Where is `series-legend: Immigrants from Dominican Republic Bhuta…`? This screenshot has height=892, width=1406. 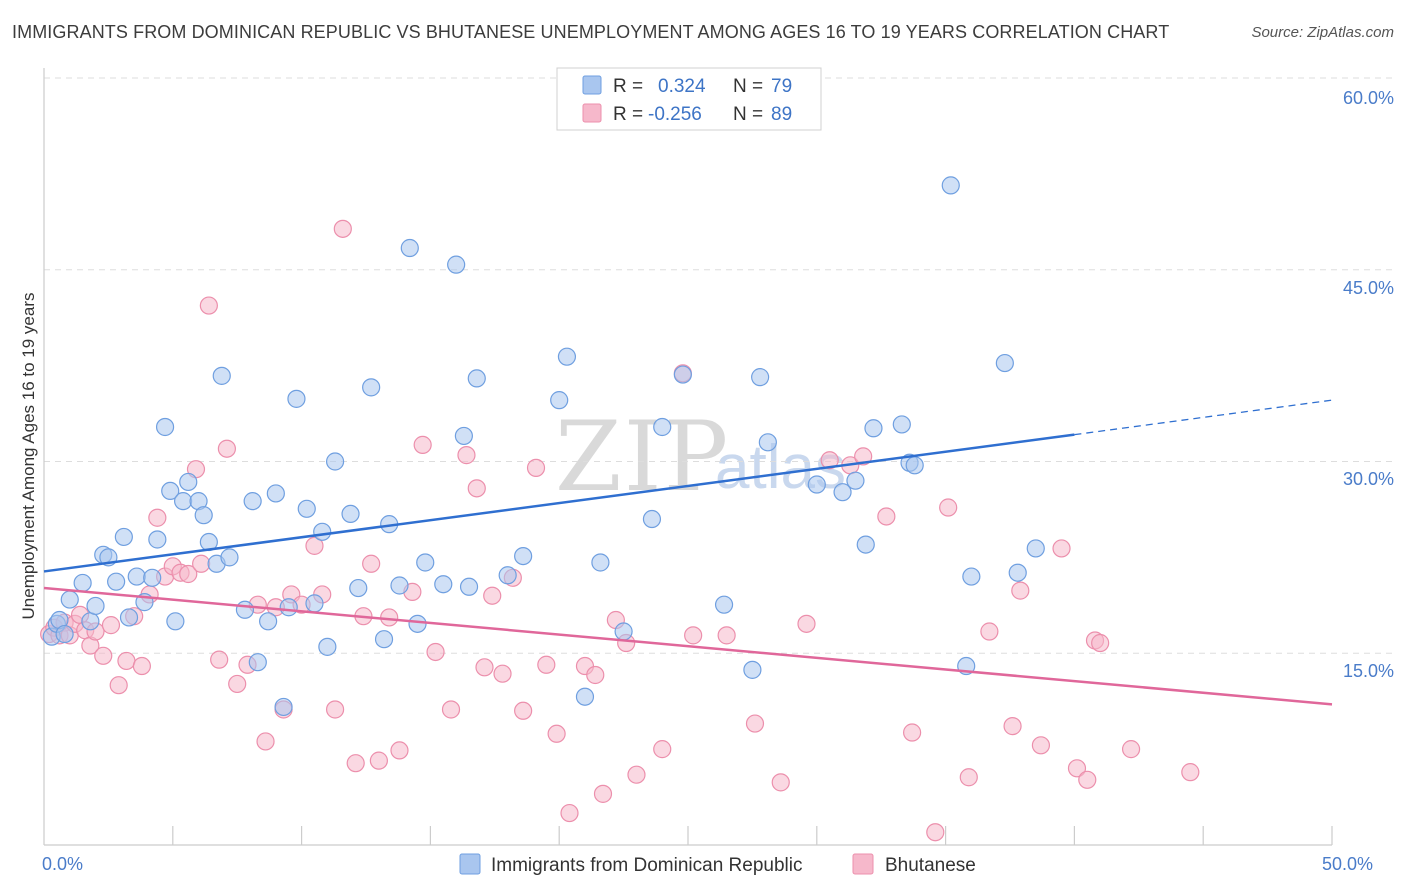
series-legend: Immigrants from Dominican Republic Bhuta… is located at coordinates (717, 864).